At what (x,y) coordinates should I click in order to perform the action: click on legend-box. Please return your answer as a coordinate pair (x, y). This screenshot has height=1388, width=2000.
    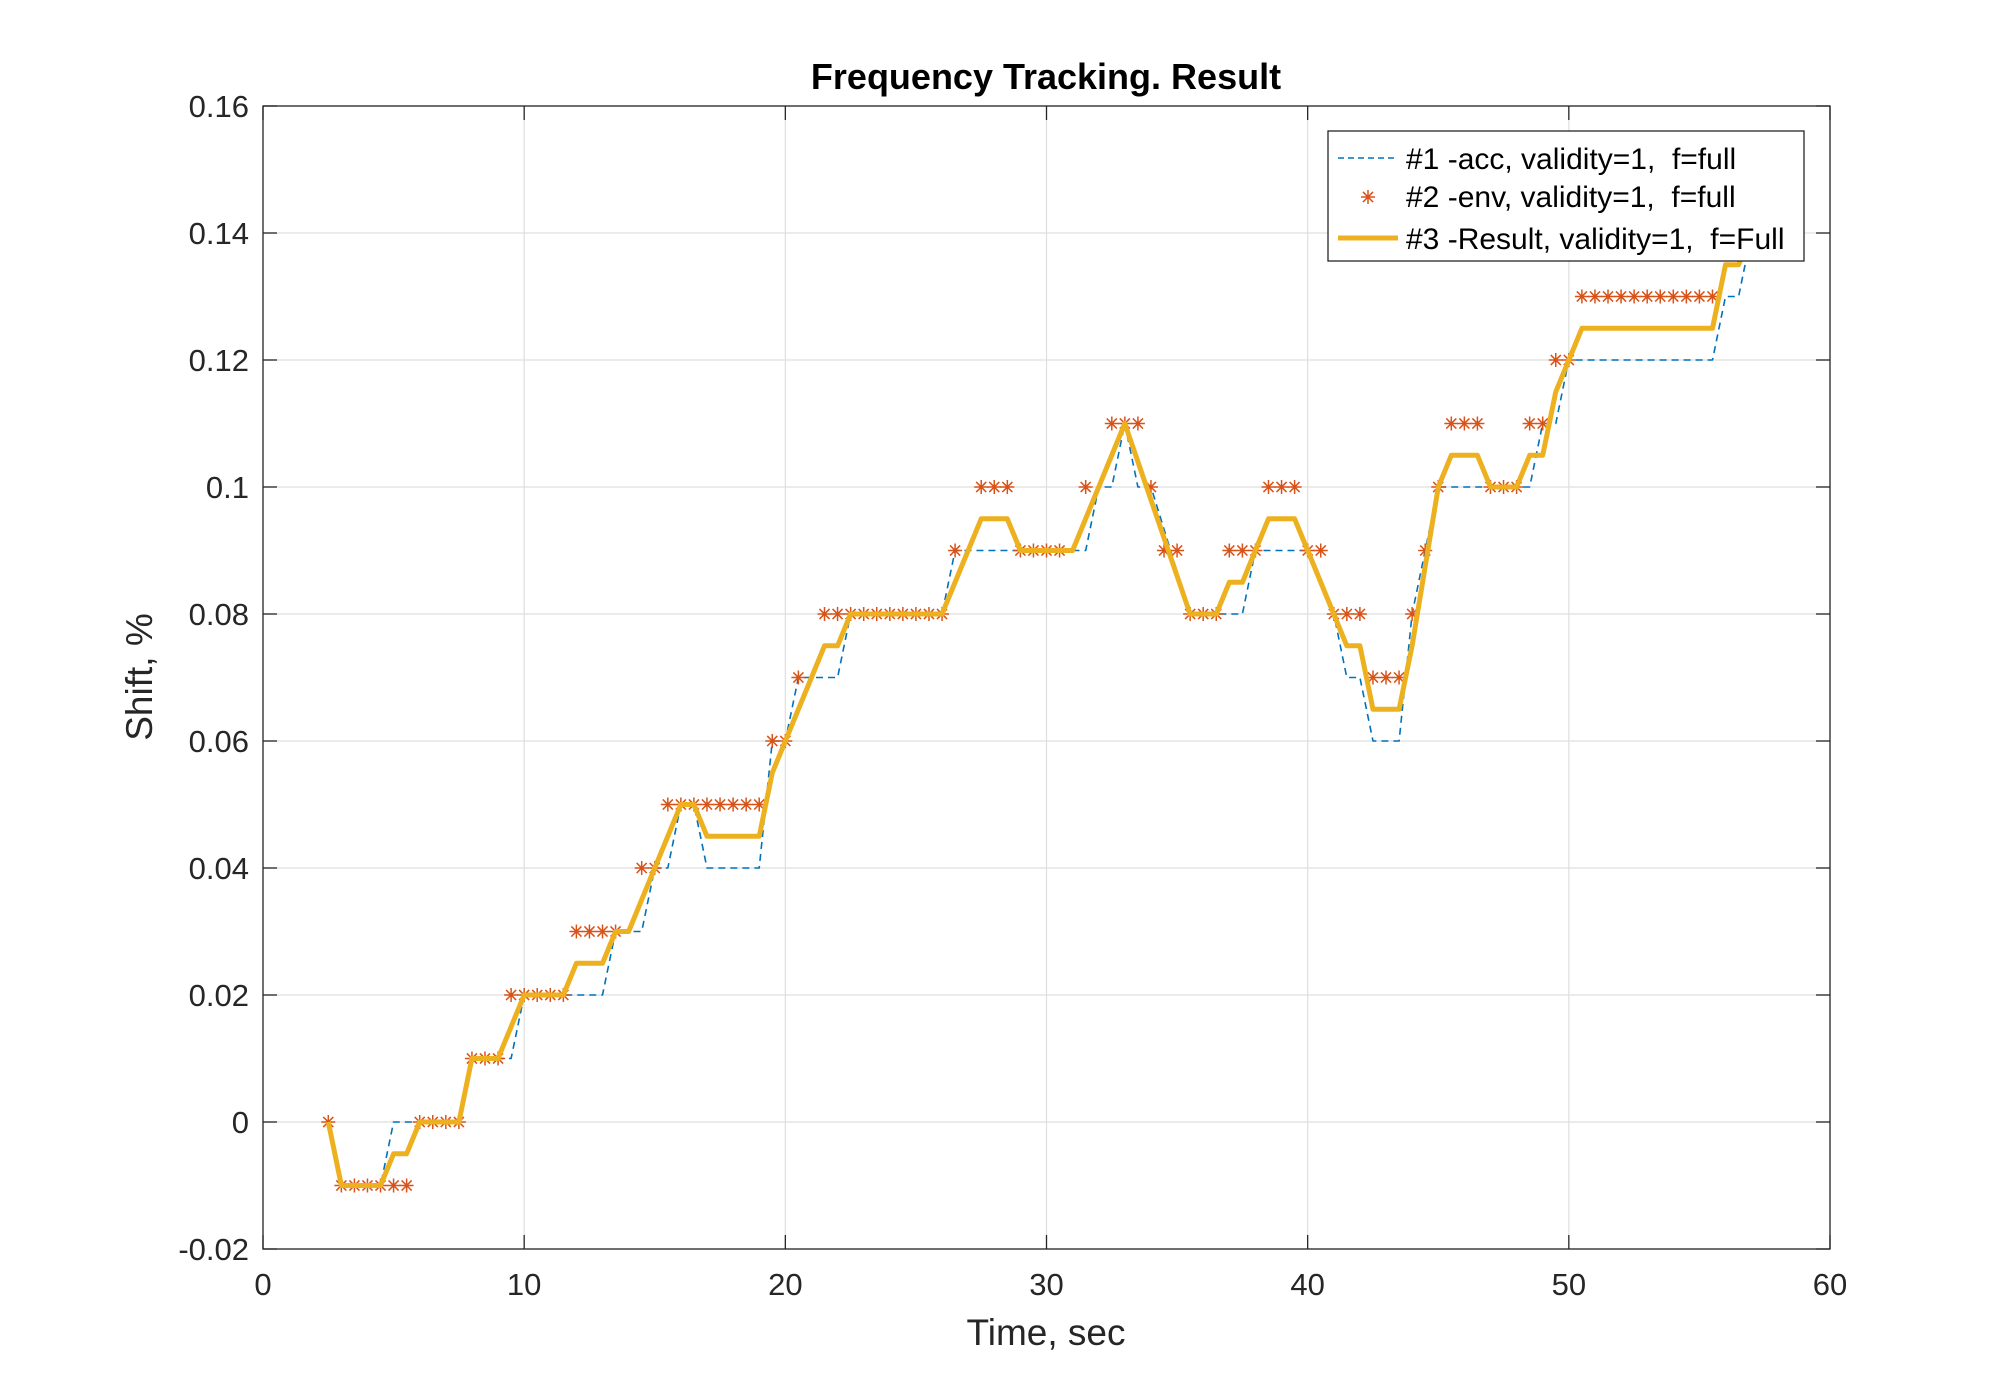
    Looking at the image, I should click on (1566, 196).